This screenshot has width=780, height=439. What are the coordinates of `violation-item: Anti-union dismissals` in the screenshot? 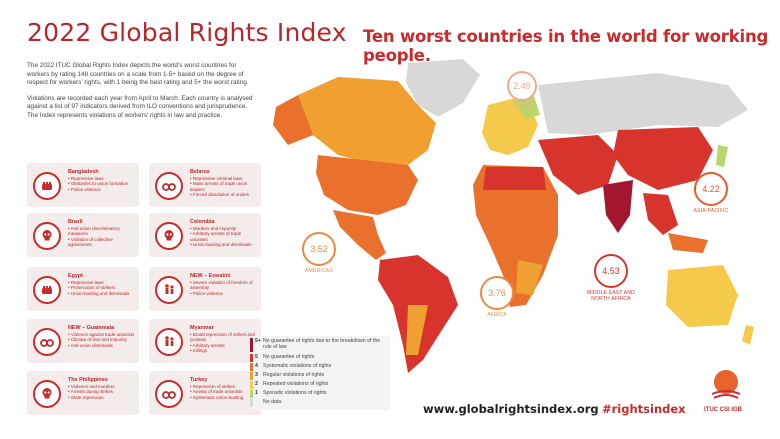 It's located at (102, 345).